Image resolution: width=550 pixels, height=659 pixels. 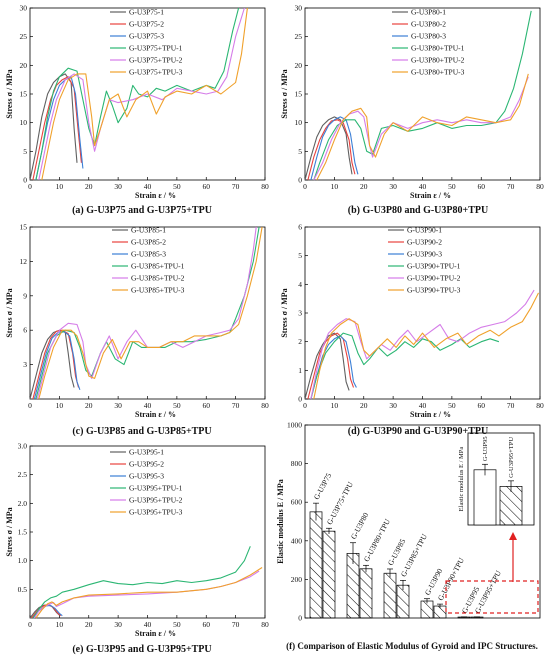 What do you see at coordinates (297, 579) in the screenshot?
I see `y-tick-label: 200` at bounding box center [297, 579].